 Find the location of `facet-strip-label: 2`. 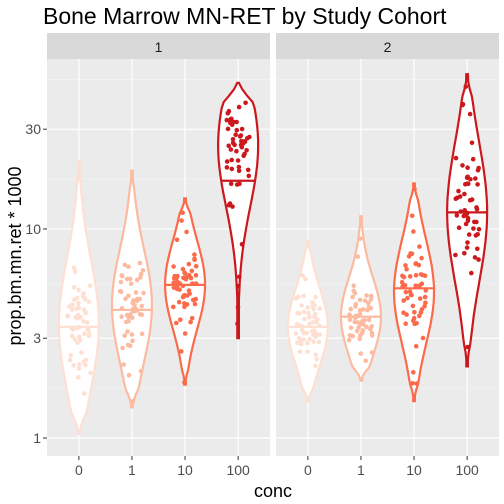

facet-strip-label: 2 is located at coordinates (388, 47).